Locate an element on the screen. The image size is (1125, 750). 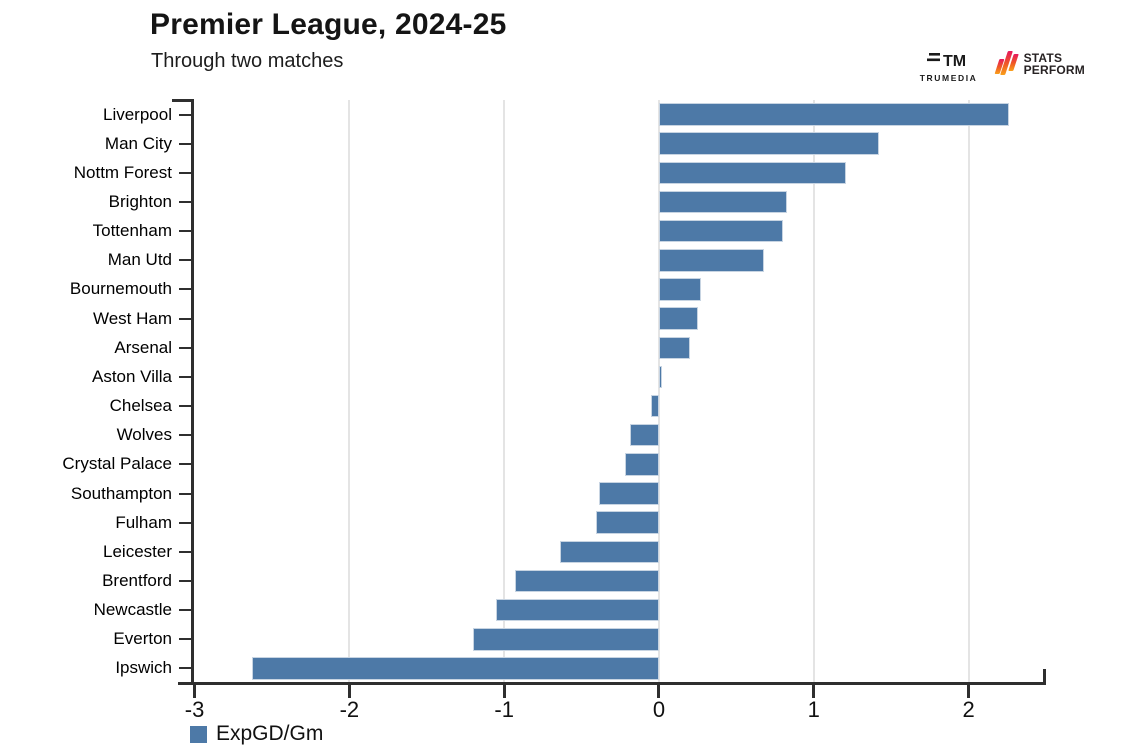
team-label-leicester: Leicester is located at coordinates (137, 551).